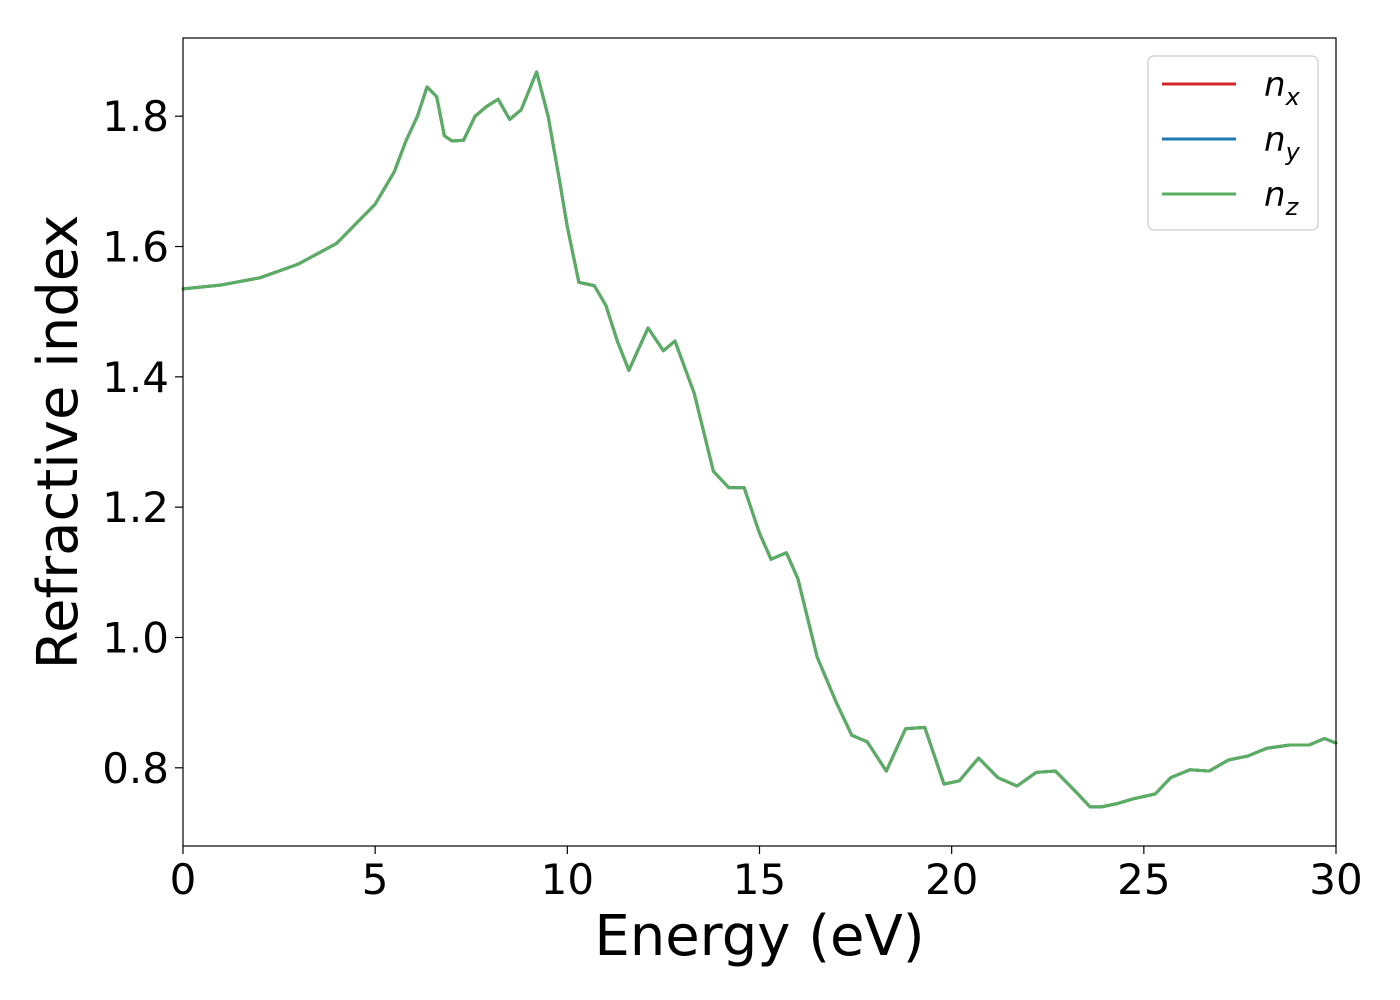 The image size is (1400, 1000). Describe the element at coordinates (759, 936) in the screenshot. I see `x-axis-label: Energy (eV)` at that location.